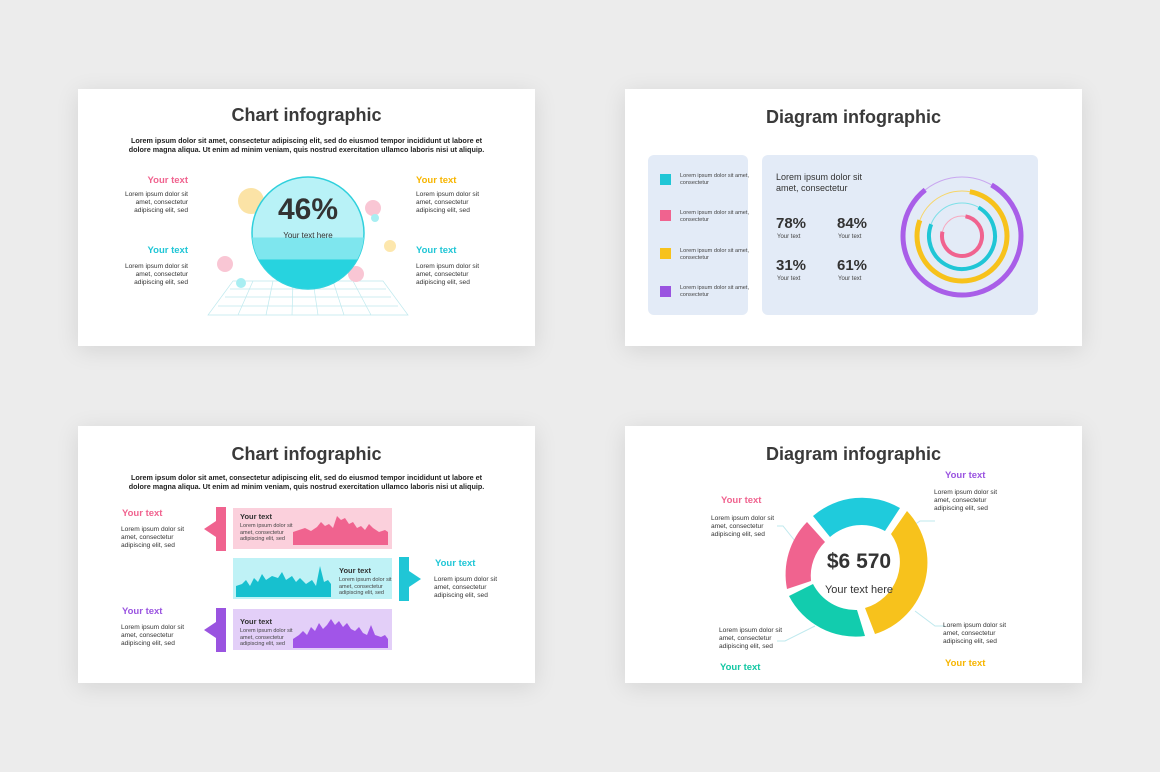 The width and height of the screenshot is (1160, 772). Describe the element at coordinates (356, 274) in the screenshot. I see `bubble-pink-bottom` at that location.